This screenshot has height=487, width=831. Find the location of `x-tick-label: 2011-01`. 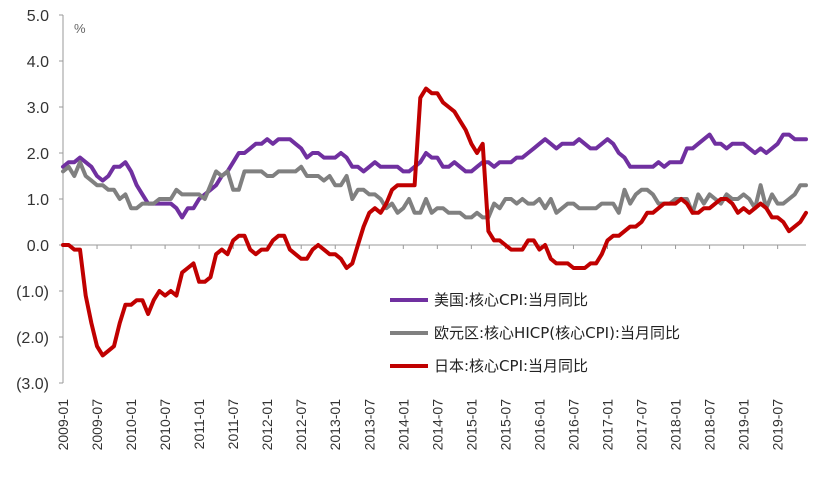

x-tick-label: 2011-01 is located at coordinates (199, 424).